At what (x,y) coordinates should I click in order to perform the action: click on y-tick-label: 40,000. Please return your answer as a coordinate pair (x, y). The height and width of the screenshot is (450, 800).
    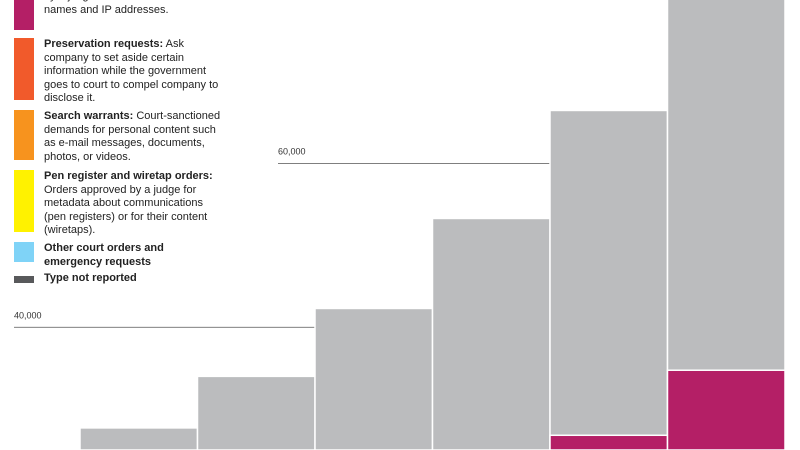
    Looking at the image, I should click on (28, 315).